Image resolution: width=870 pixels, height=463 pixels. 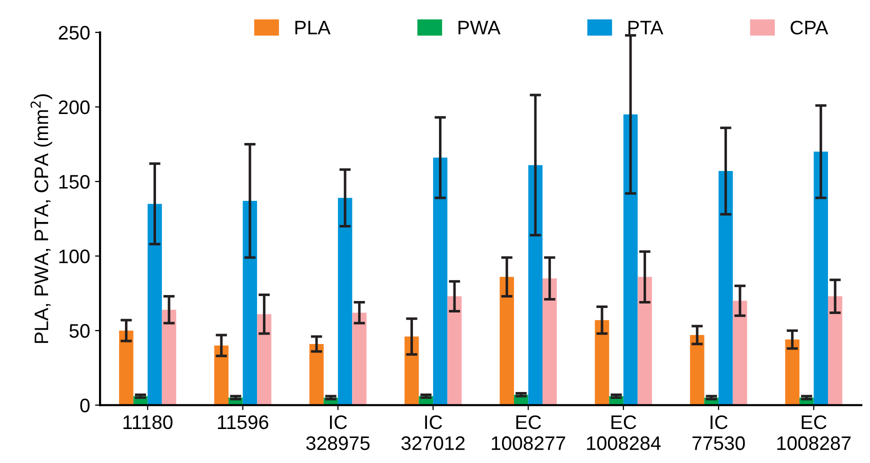 What do you see at coordinates (479, 27) in the screenshot?
I see `legend-label: PWA` at bounding box center [479, 27].